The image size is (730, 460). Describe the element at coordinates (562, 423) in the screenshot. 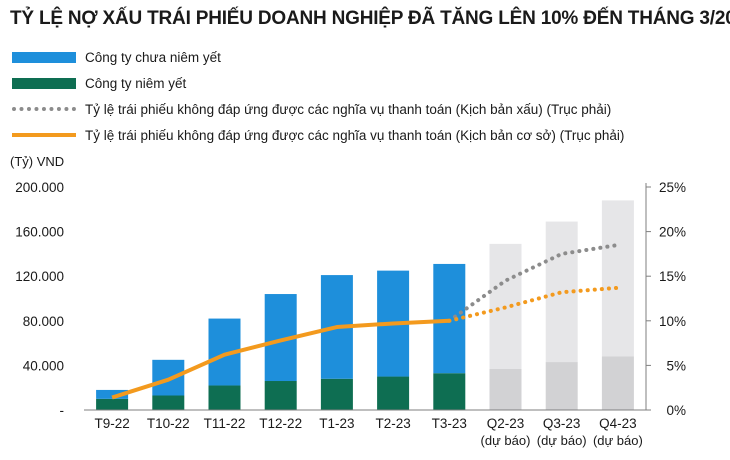

I see `x-tick-label: Q3-23` at that location.